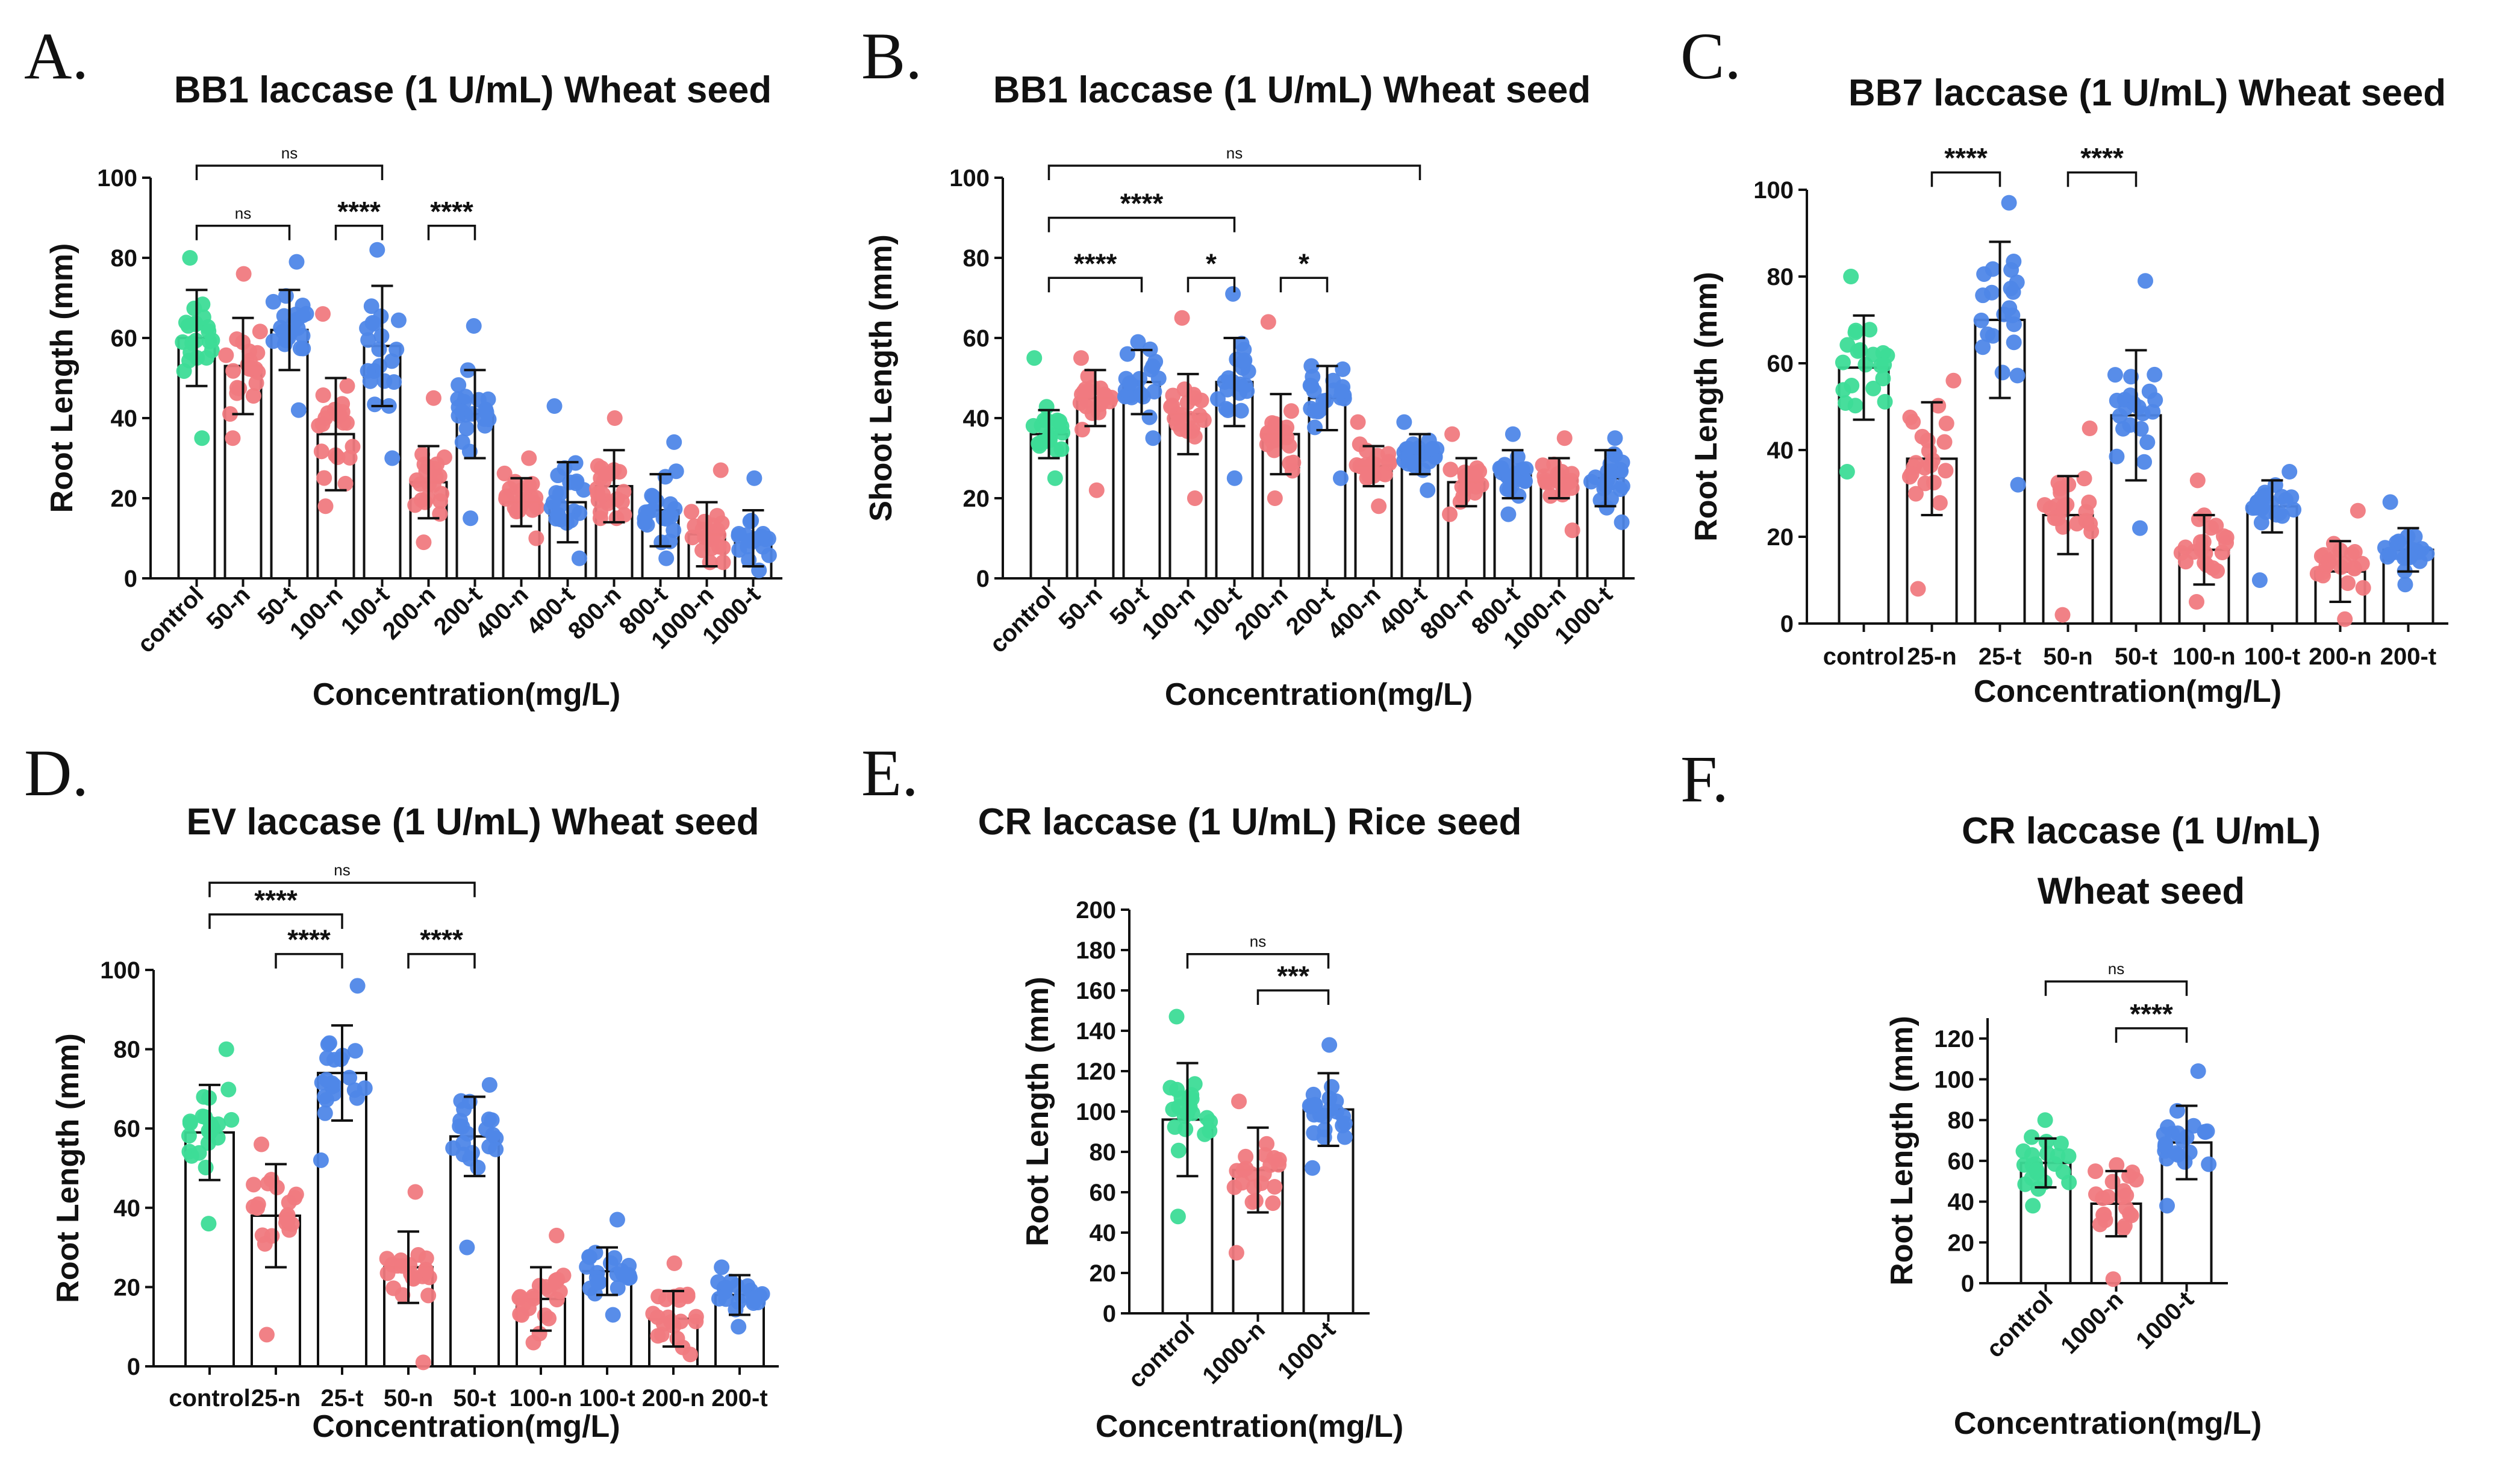 This screenshot has height=1479, width=2520. I want to click on x-tick-label: 50-n, so click(228, 608).